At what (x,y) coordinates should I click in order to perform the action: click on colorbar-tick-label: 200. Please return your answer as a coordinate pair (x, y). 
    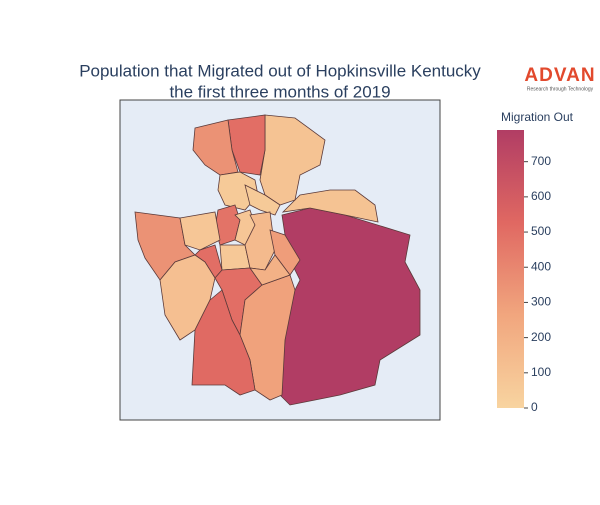
    Looking at the image, I should click on (541, 337).